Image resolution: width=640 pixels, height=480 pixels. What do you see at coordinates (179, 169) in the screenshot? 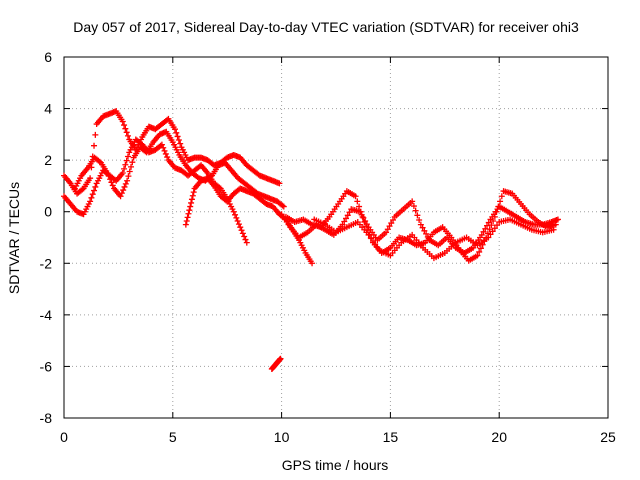
I see `series-track-c` at bounding box center [179, 169].